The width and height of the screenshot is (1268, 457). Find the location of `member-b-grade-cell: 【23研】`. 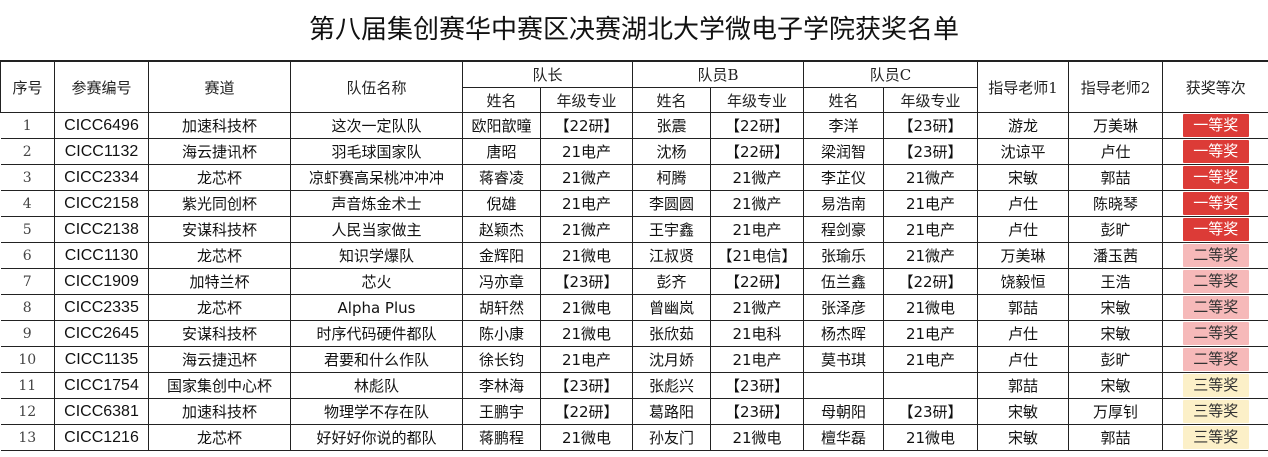

member-b-grade-cell: 【23研】 is located at coordinates (757, 411).